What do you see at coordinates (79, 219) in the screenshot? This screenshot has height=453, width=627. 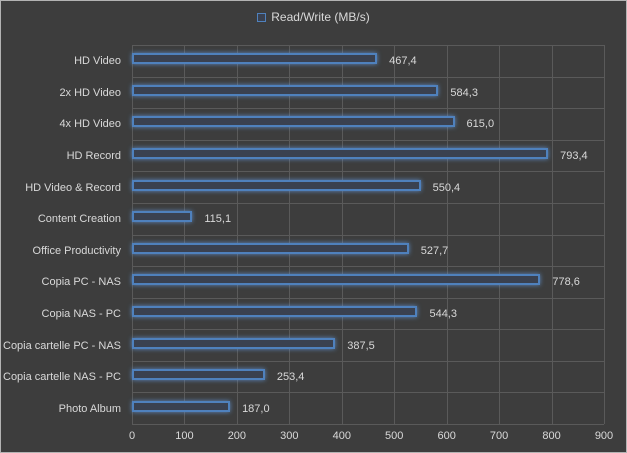 I see `category-label-content-creation: Content Creation` at bounding box center [79, 219].